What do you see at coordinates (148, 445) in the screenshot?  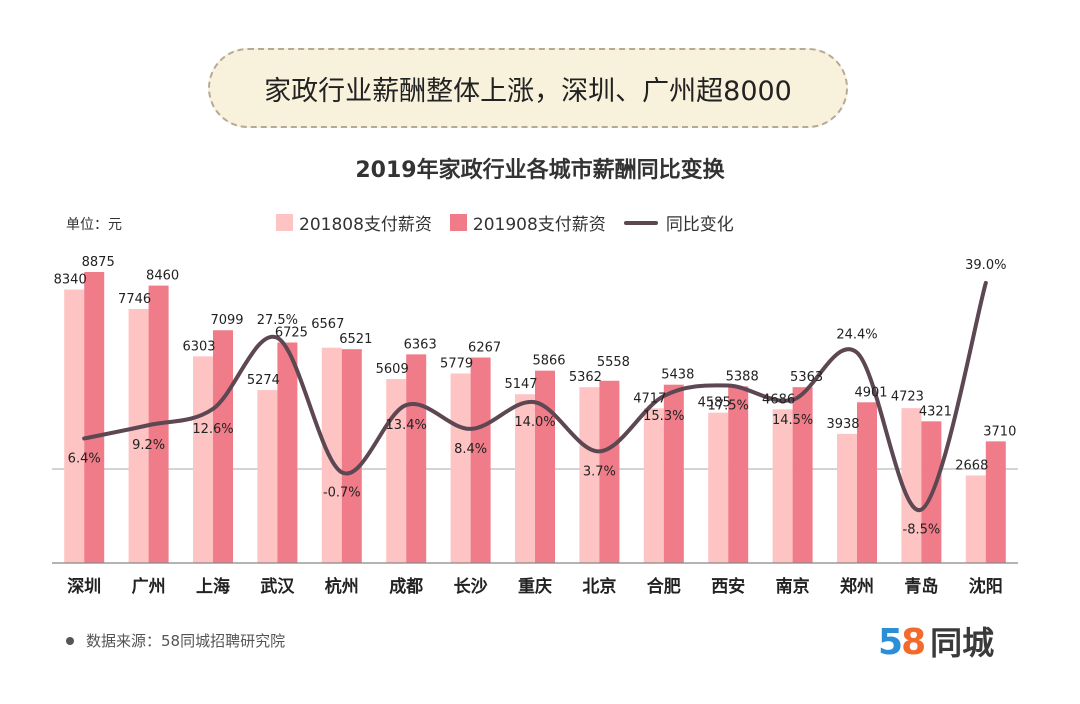 I see `pct-label-1: 9.2%` at bounding box center [148, 445].